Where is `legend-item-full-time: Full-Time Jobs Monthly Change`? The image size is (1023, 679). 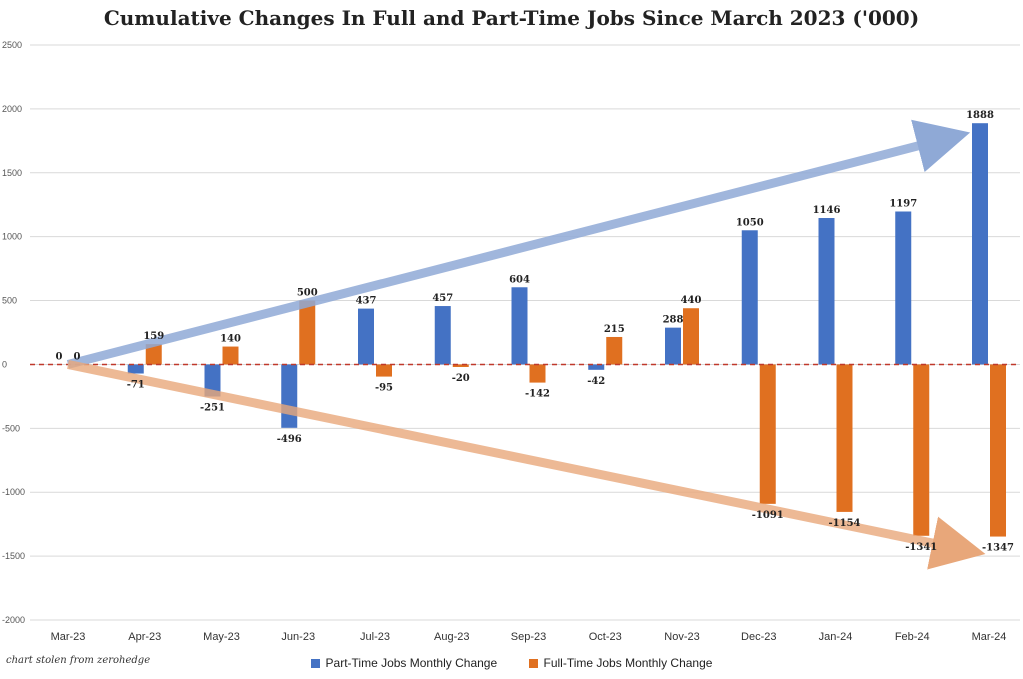
legend-item-full-time: Full-Time Jobs Monthly Change is located at coordinates (620, 663).